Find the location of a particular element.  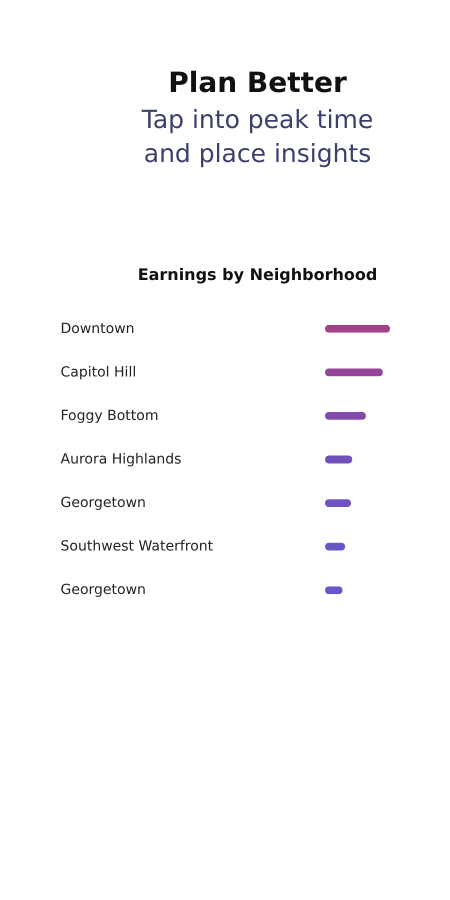

y-tick-label: Foggy Bottom is located at coordinates (109, 416).